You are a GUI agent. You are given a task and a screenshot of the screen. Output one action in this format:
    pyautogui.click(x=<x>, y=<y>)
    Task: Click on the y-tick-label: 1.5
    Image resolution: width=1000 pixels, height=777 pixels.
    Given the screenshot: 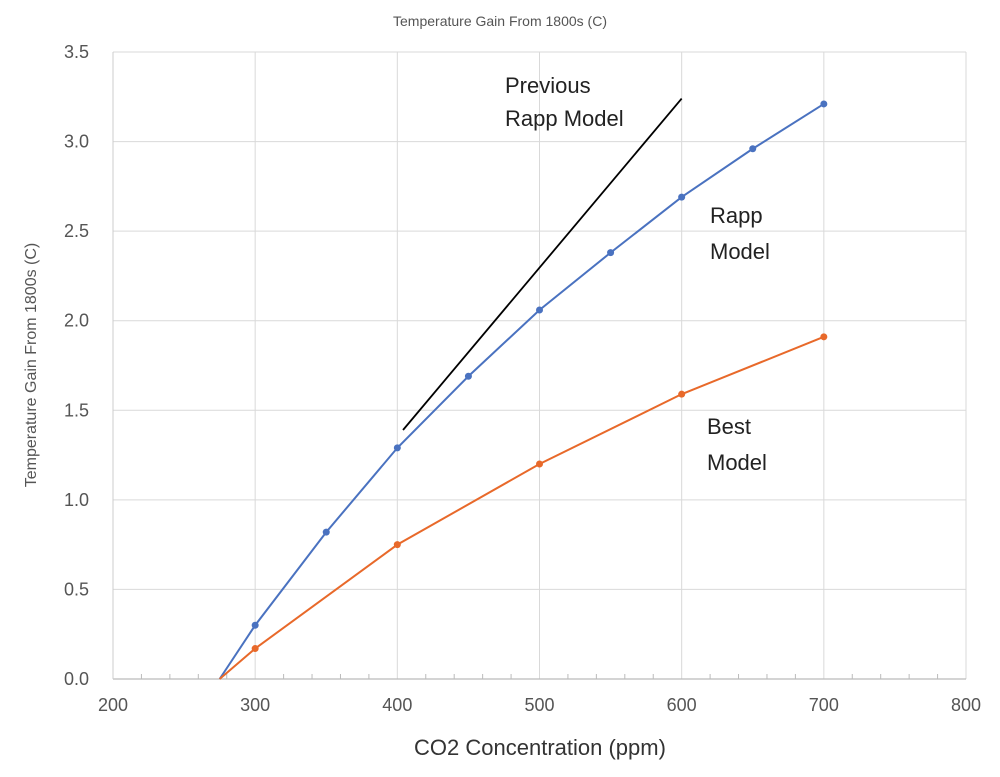 What is the action you would take?
    pyautogui.click(x=76, y=410)
    